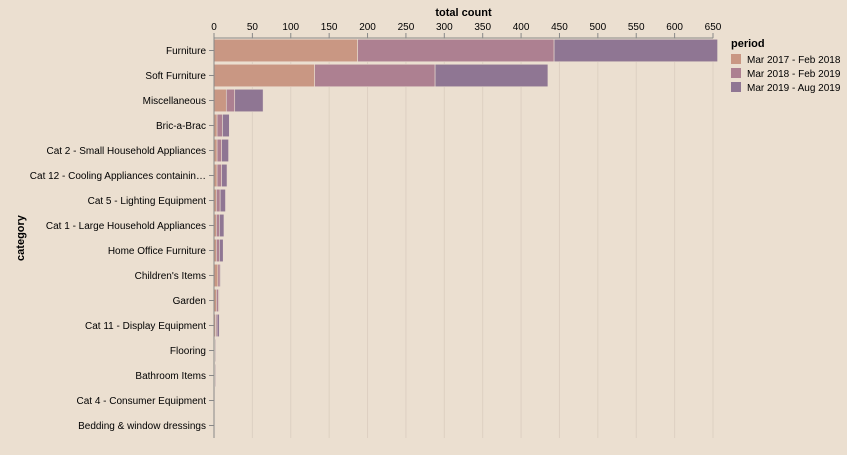  I want to click on category-label: Cat 4 - Consumer Equipment, so click(141, 401).